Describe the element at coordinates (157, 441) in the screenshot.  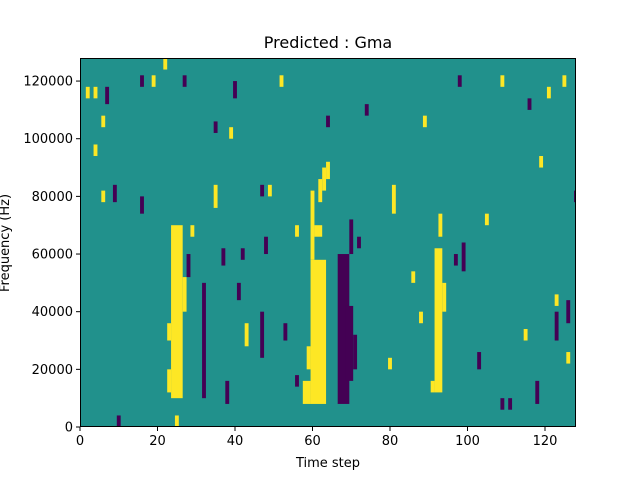
I see `x-tick-label: 20` at that location.